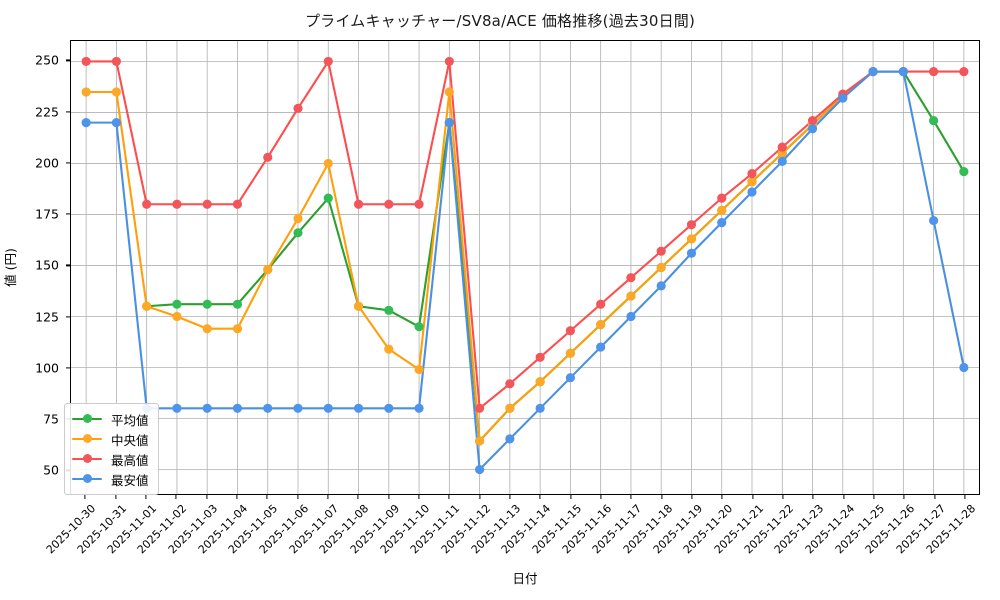  I want to click on y-axis-tick-label: 125, so click(47, 317).